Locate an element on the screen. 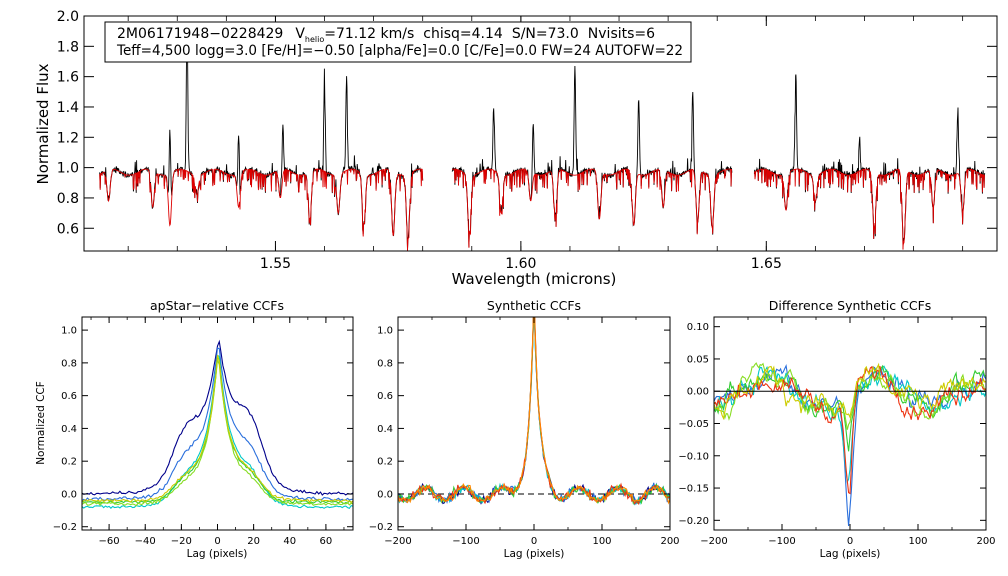 The width and height of the screenshot is (1008, 576). synthetic_ccf-xtick-label: 200 is located at coordinates (669, 541).